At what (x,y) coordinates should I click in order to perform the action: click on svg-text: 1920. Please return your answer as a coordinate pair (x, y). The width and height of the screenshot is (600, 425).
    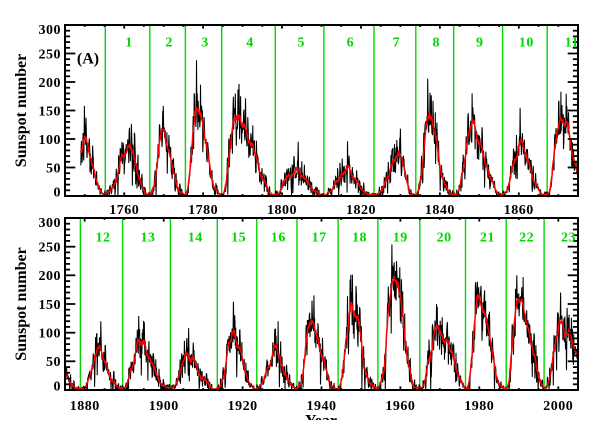
    Looking at the image, I should click on (243, 406).